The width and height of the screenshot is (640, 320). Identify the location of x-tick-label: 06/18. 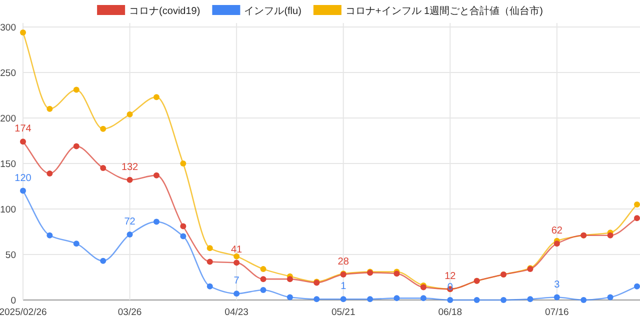
(450, 312).